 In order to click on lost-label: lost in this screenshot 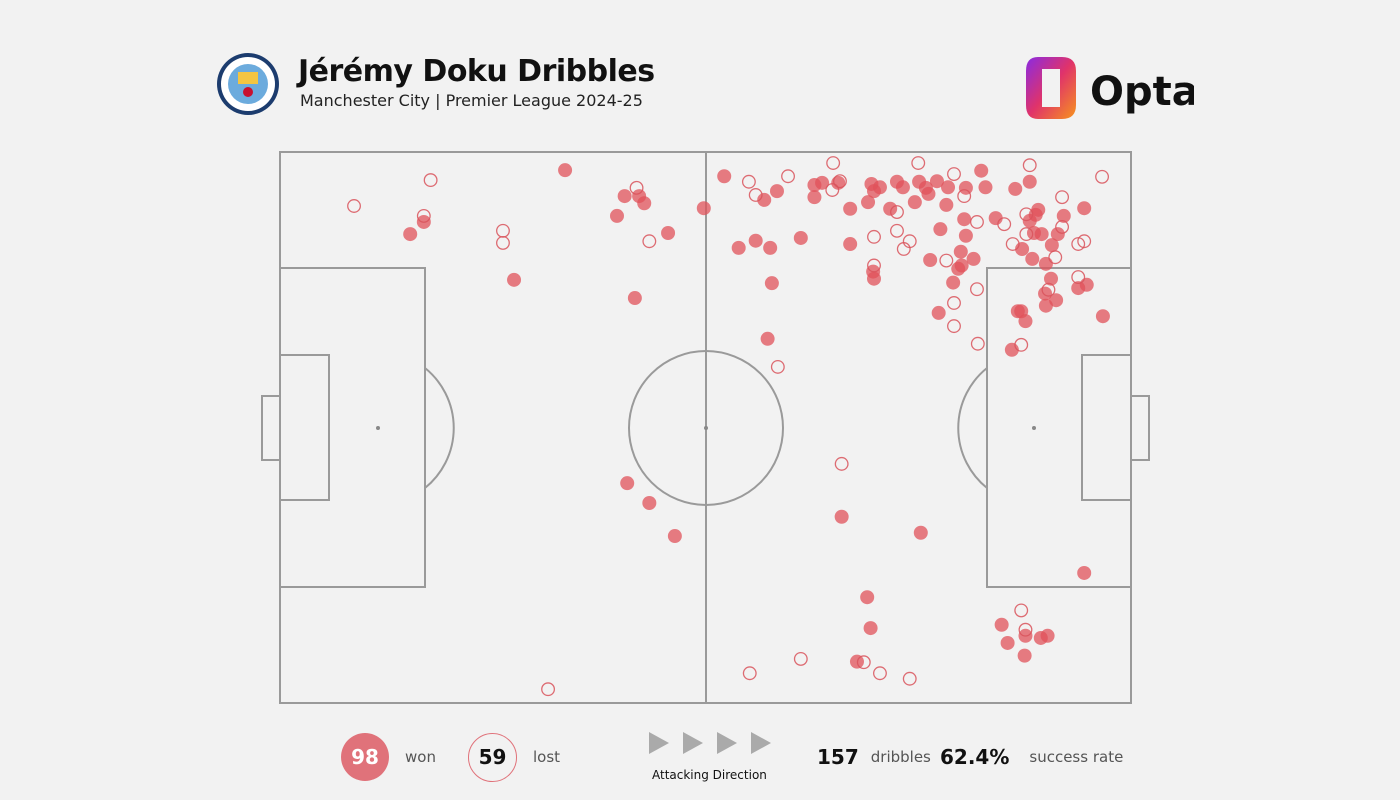, I will do `click(547, 757)`.